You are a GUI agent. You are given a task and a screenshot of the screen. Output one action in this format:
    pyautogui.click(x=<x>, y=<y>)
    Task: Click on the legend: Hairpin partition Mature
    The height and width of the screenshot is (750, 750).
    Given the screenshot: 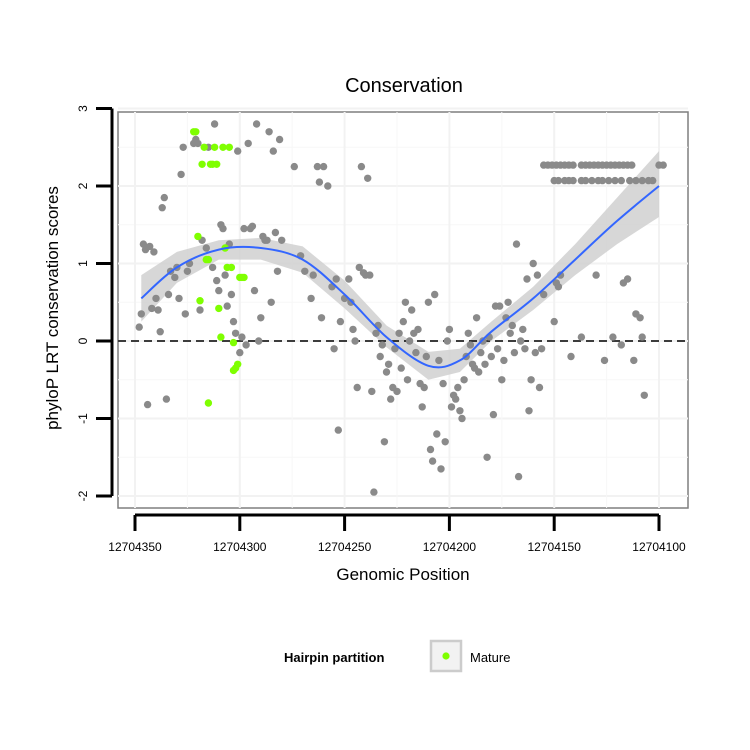 What is the action you would take?
    pyautogui.click(x=397, y=656)
    